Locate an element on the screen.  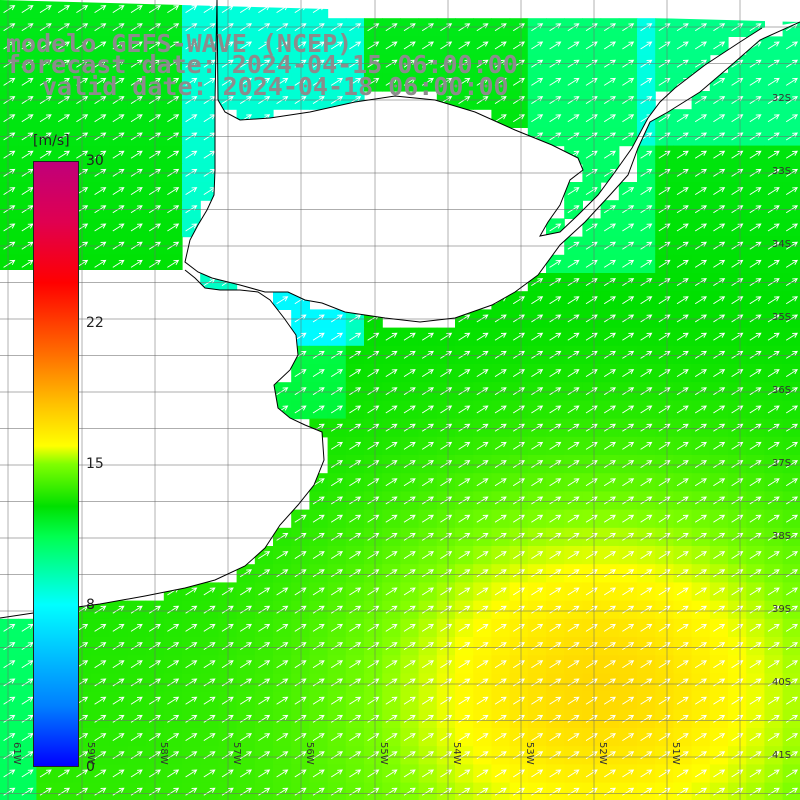
colorbar-tick-label: 22 is located at coordinates (95, 323).